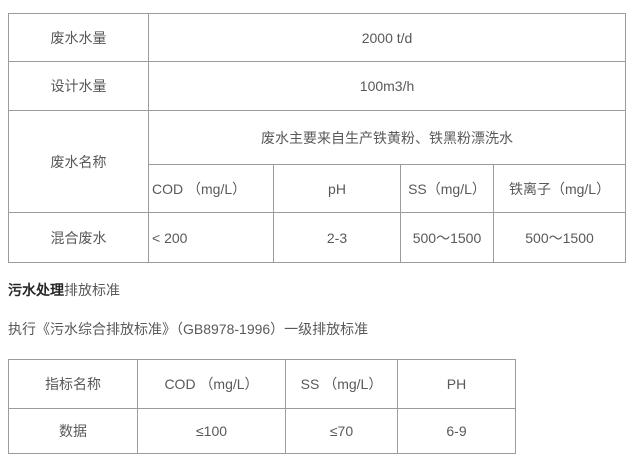 The height and width of the screenshot is (462, 634). Describe the element at coordinates (337, 188) in the screenshot. I see `param-header-ph-cell: pH` at that location.